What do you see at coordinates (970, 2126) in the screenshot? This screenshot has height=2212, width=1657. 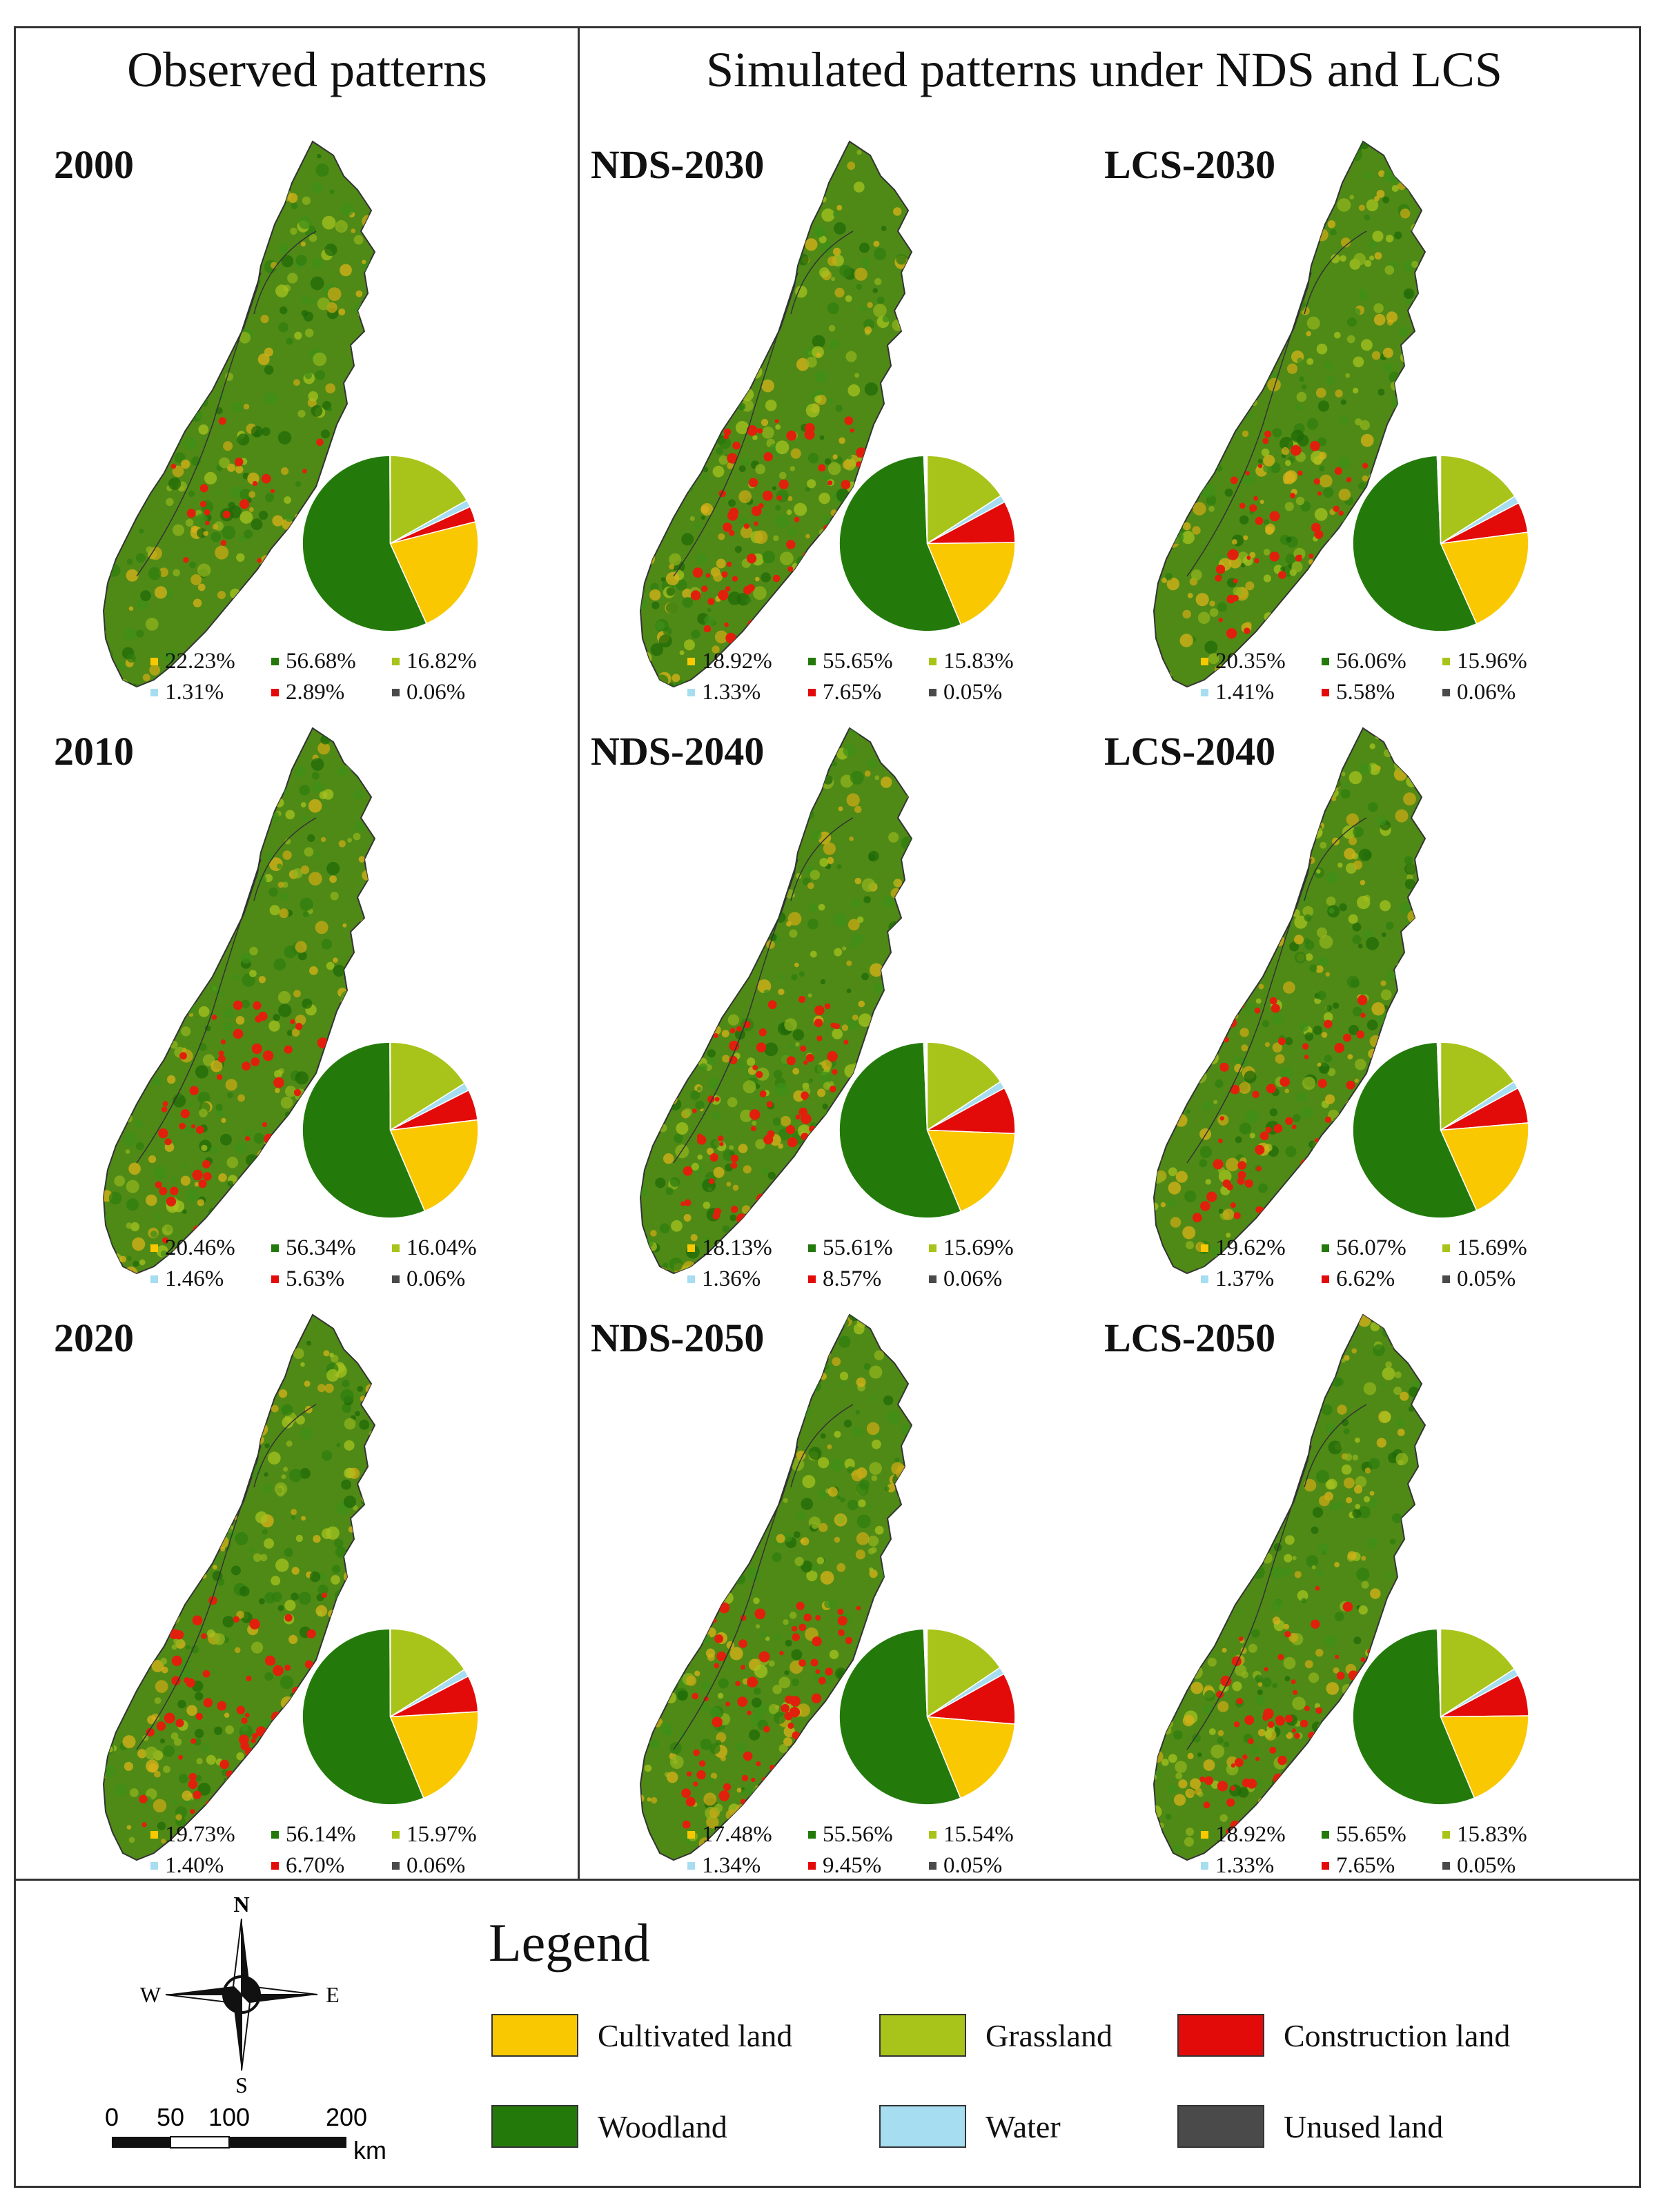 I see `legend-item-water: Water` at bounding box center [970, 2126].